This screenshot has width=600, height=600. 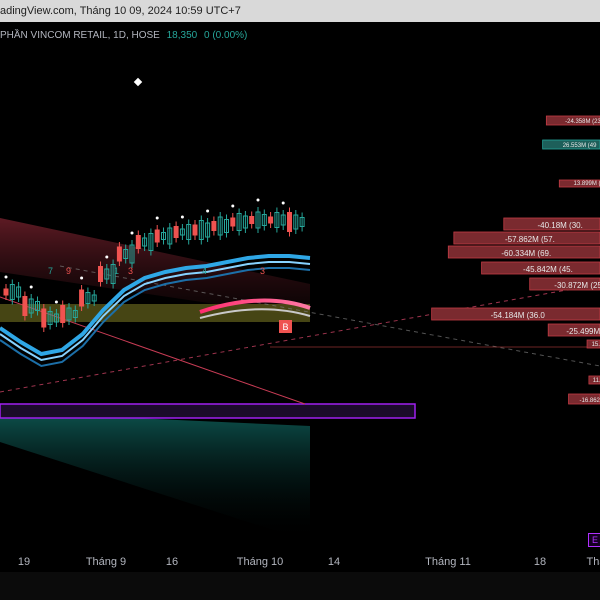 I want to click on bottom-toolbar, so click(x=300, y=586).